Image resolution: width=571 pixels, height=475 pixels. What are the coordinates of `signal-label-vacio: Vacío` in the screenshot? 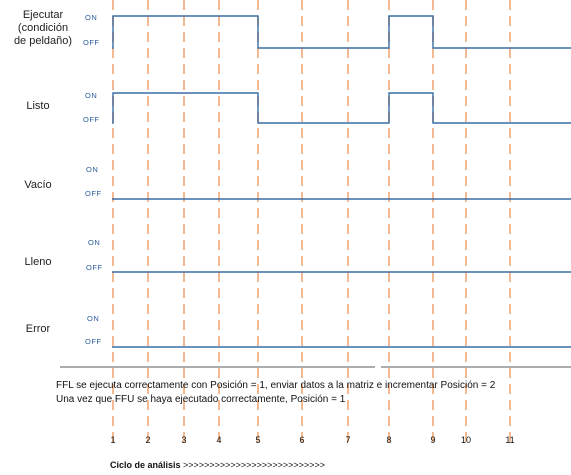 It's located at (38, 185).